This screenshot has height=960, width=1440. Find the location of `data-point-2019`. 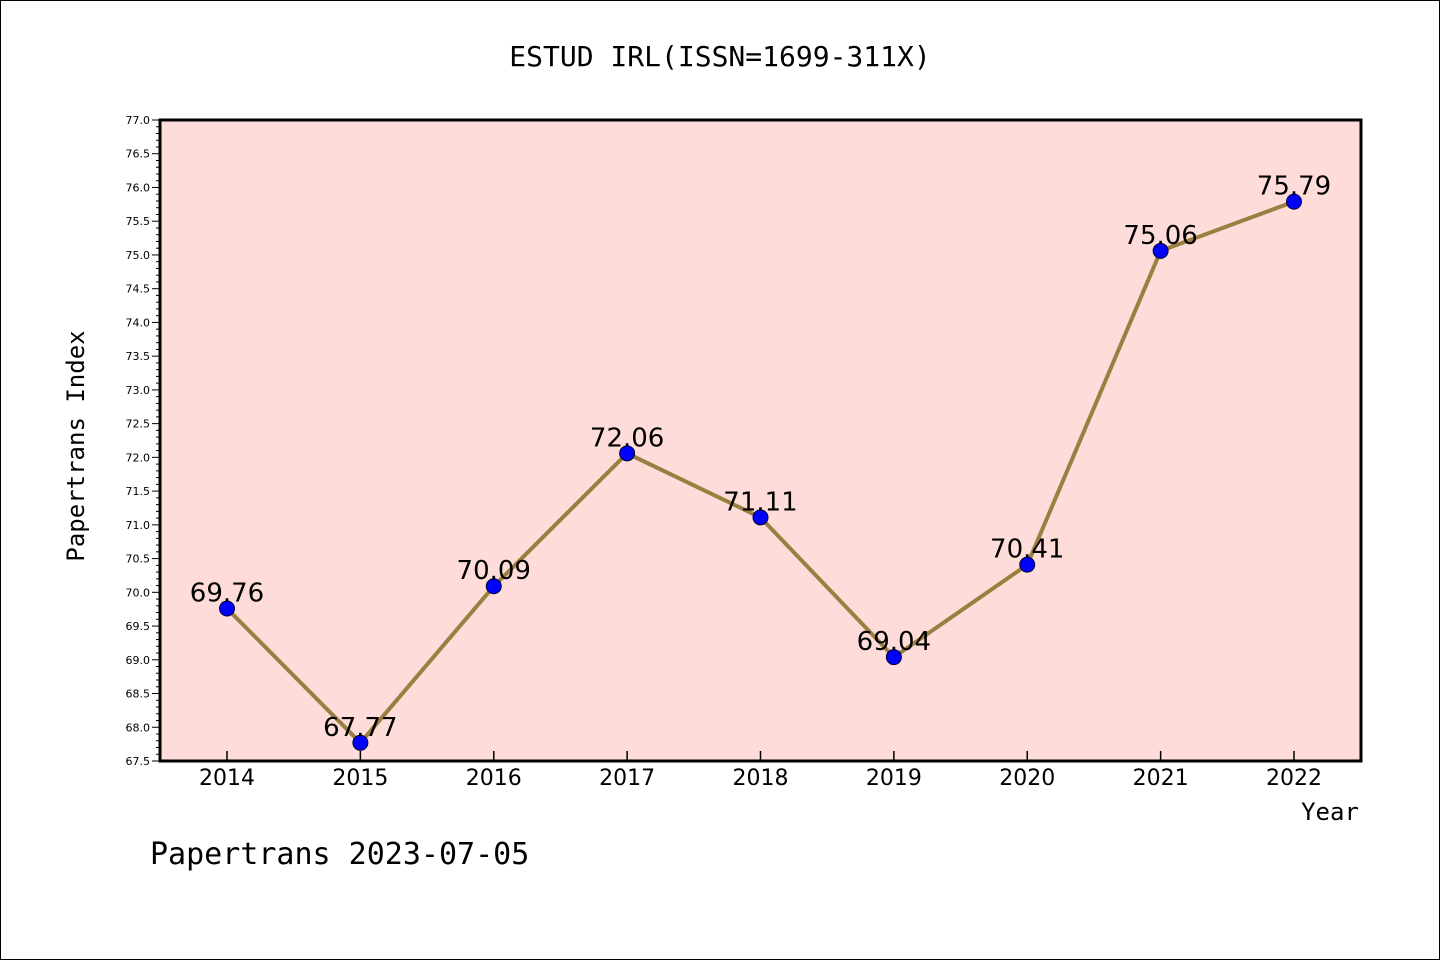

data-point-2019 is located at coordinates (893, 657).